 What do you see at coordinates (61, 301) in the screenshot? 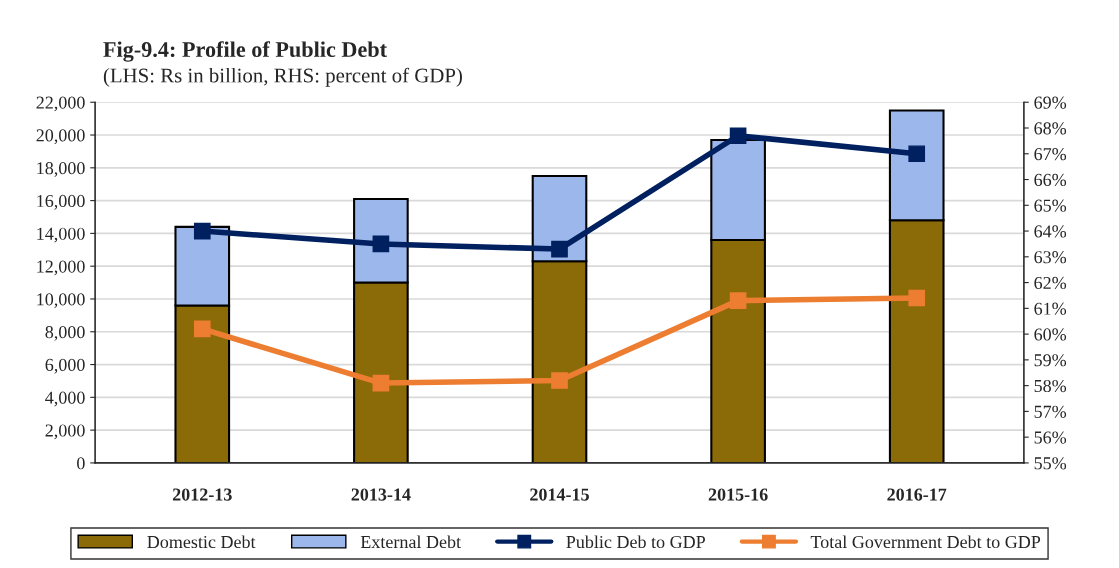
I see `y-tick-label: 10,000` at bounding box center [61, 301].